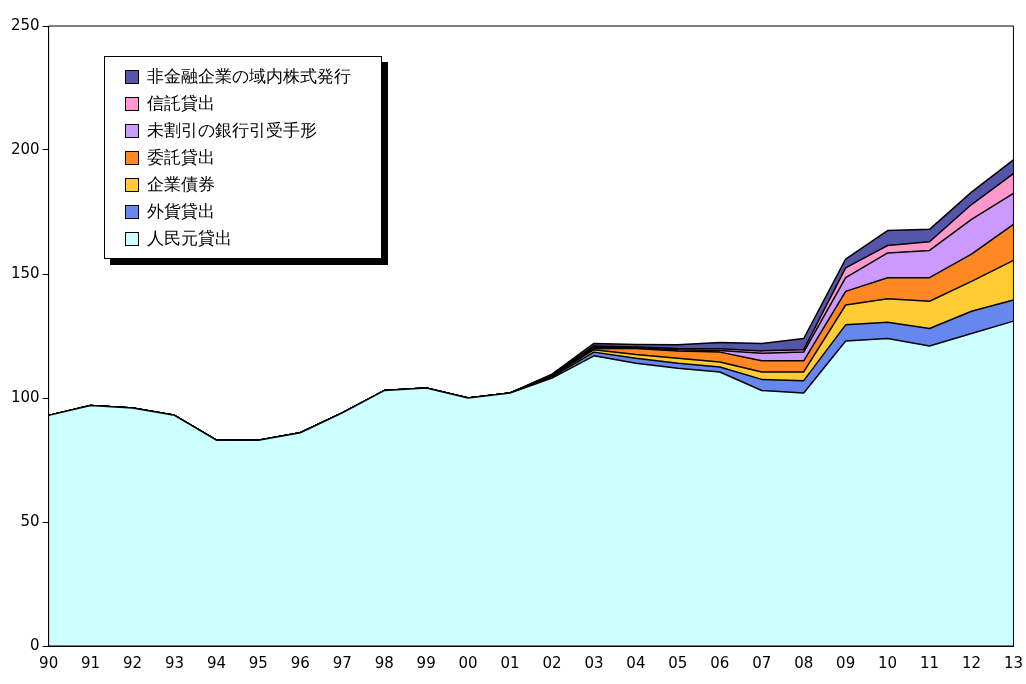 Image resolution: width=1026 pixels, height=684 pixels. Describe the element at coordinates (594, 662) in the screenshot. I see `x-tick-label: 03` at that location.